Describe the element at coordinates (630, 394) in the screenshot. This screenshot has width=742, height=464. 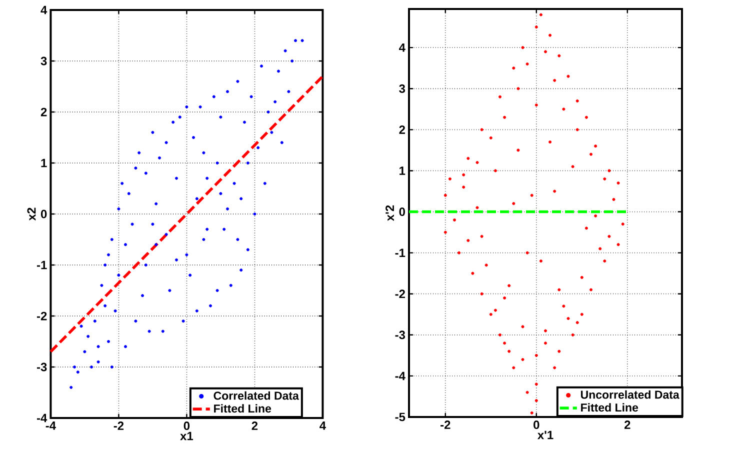
I see `legend-label: Uncorrelated Data` at that location.